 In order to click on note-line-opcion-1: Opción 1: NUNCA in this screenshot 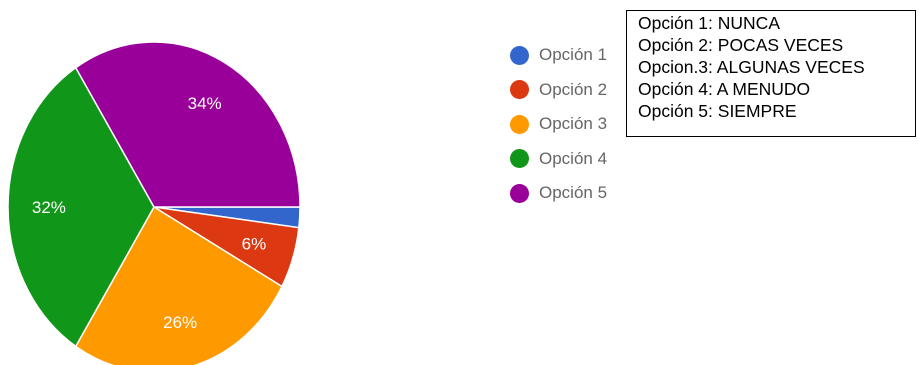, I will do `click(709, 23)`.